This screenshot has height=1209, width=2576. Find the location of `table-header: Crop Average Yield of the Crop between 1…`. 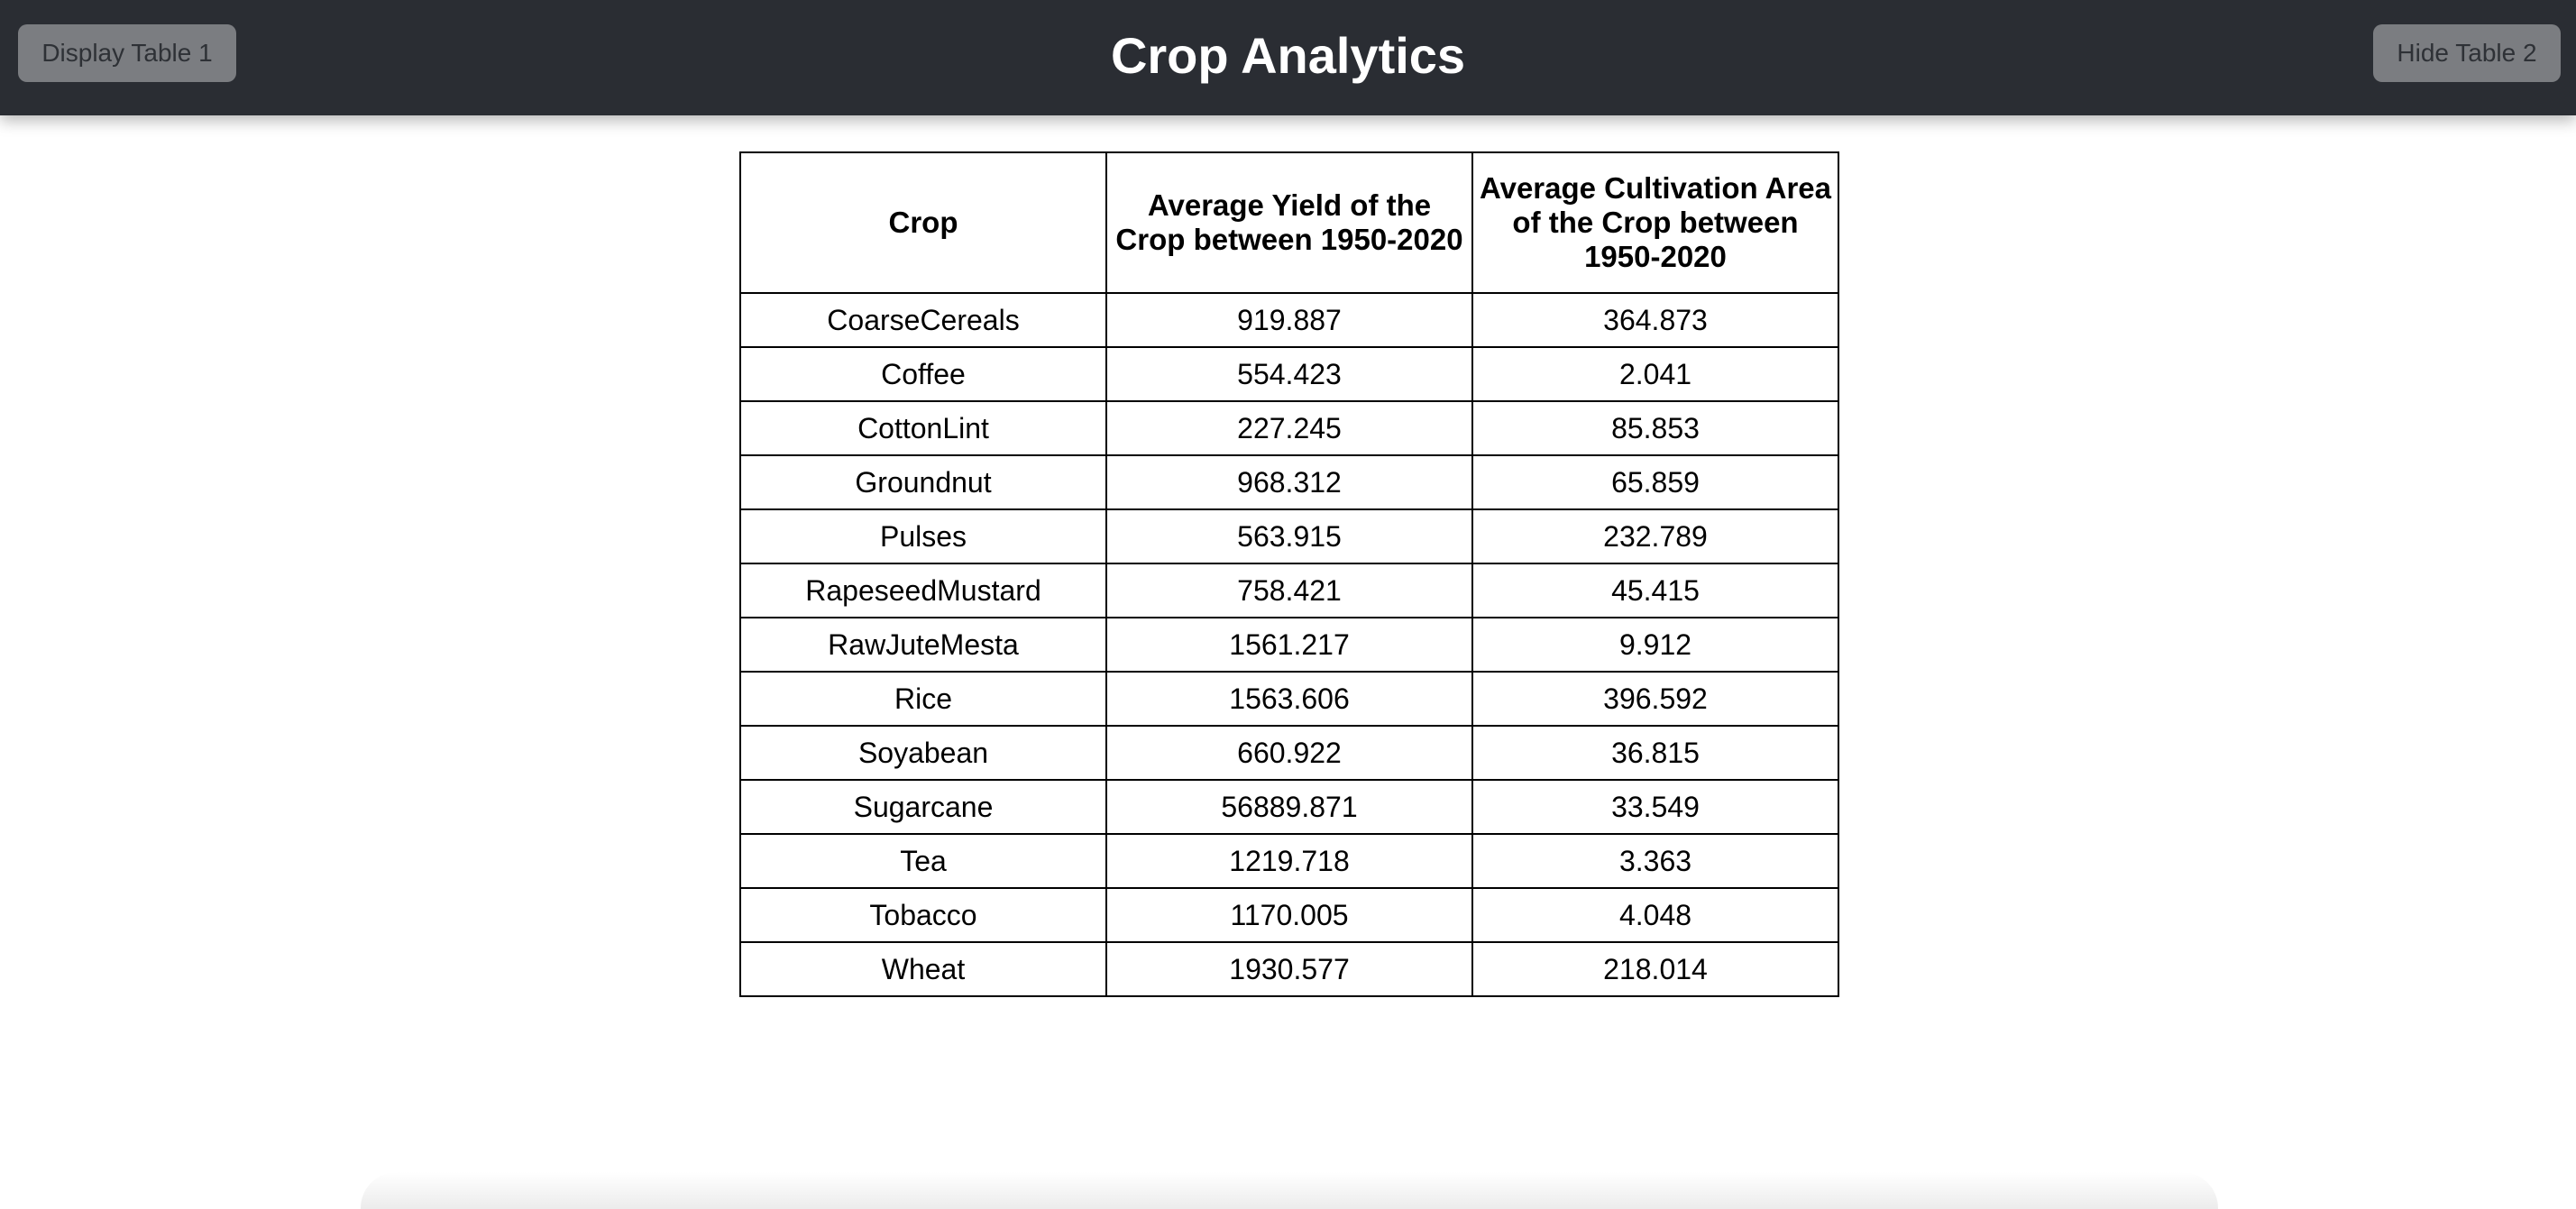

table-header: Crop Average Yield of the Crop between 1… is located at coordinates (1289, 222).